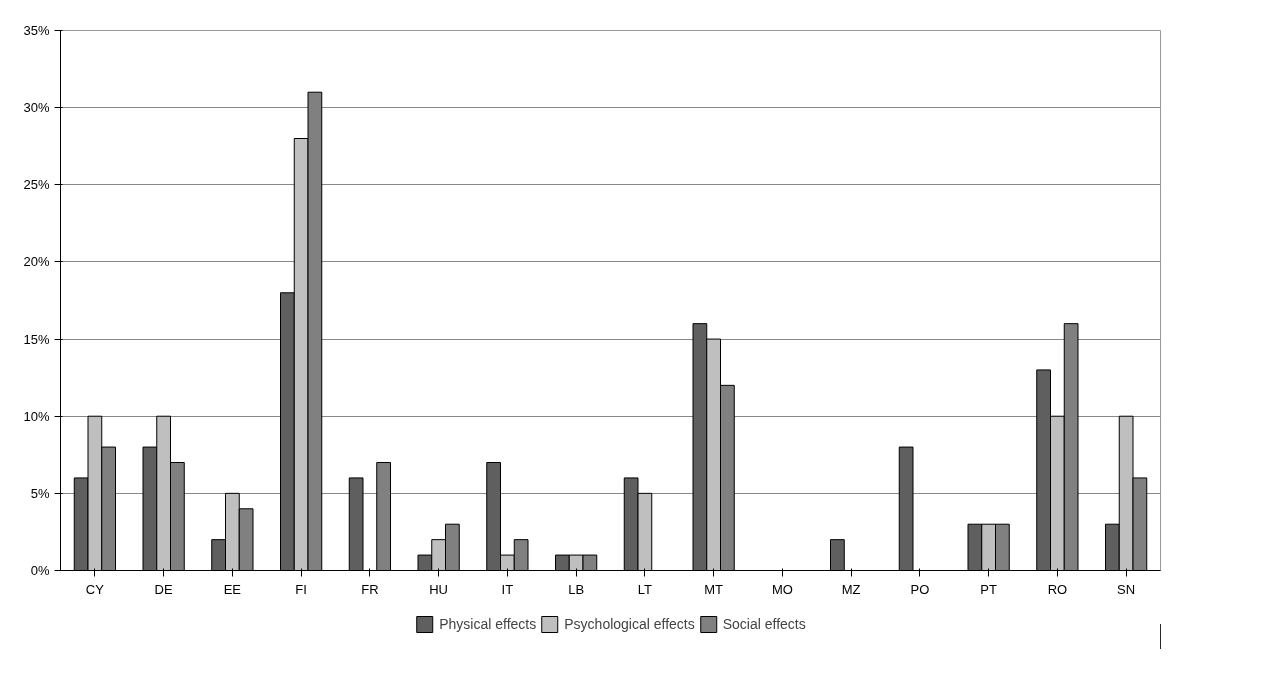  I want to click on x-tick-label: PT, so click(988, 589).